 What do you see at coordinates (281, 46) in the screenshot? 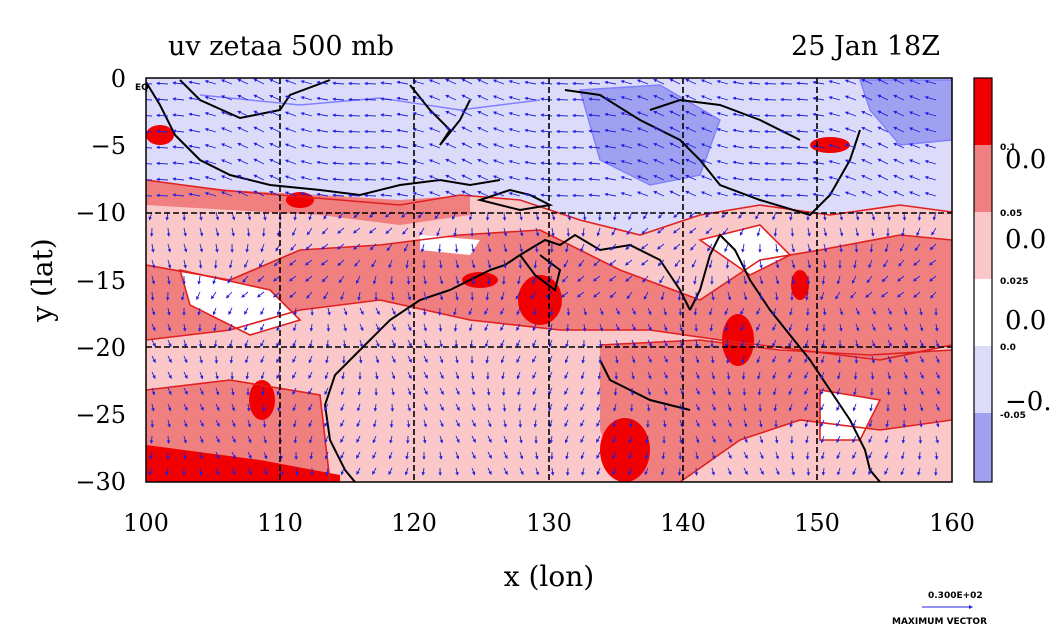
I see `chart-title-left: uv zetaa 500 mb` at bounding box center [281, 46].